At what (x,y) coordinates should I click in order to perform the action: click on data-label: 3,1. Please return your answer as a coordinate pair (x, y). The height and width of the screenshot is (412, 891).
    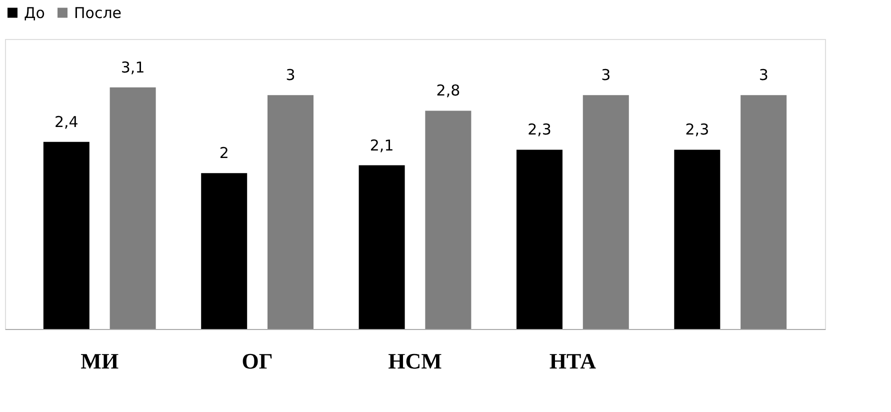
    Looking at the image, I should click on (132, 67).